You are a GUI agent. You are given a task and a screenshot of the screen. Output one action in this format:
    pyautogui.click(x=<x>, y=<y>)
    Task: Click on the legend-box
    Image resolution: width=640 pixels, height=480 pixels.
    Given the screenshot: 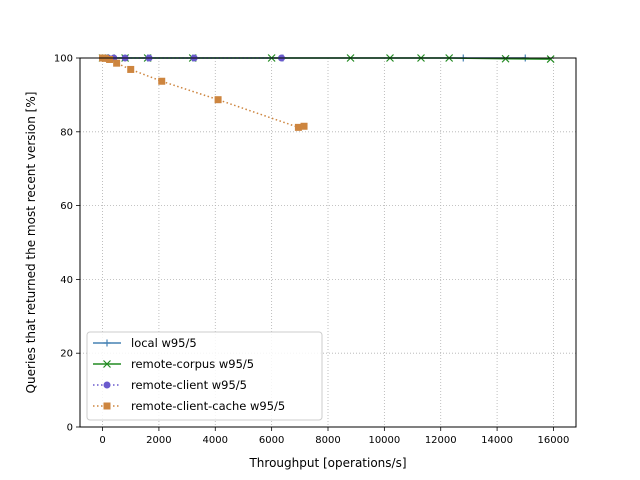 What is the action you would take?
    pyautogui.click(x=204, y=376)
    